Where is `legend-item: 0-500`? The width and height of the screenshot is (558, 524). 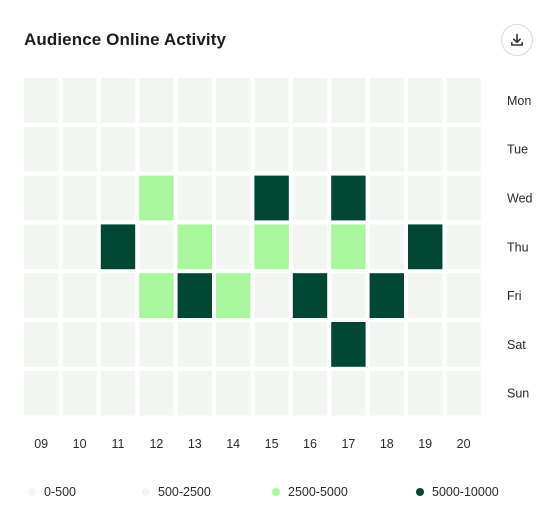
legend-item: 0-500 is located at coordinates (52, 492).